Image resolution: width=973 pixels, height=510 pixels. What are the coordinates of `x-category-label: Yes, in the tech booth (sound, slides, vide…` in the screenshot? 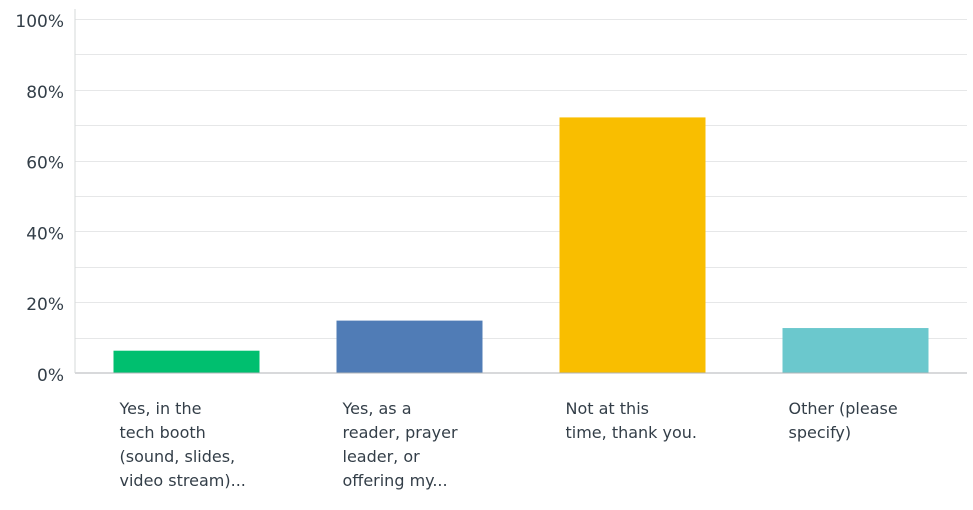 It's located at (195, 445).